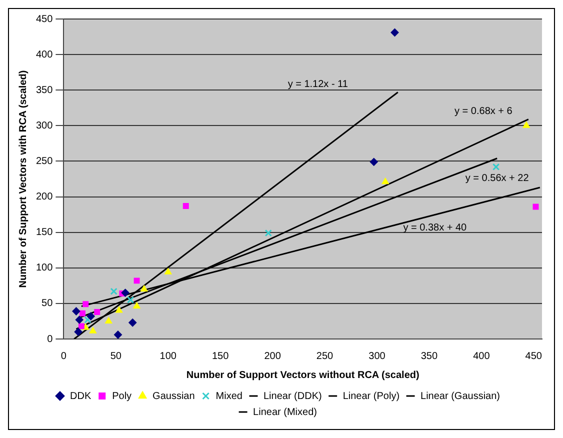  Describe the element at coordinates (483, 112) in the screenshot. I see `annotation: y = 0.68x + 6` at that location.